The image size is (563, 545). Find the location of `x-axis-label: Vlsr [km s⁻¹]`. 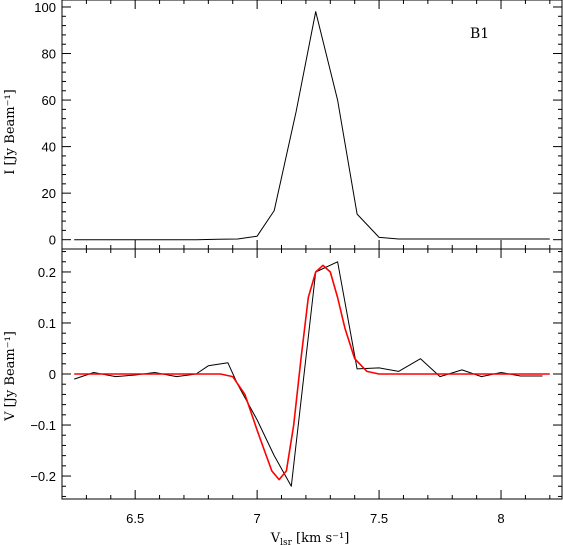

x-axis-label: Vlsr [km s⁻¹] is located at coordinates (310, 538).